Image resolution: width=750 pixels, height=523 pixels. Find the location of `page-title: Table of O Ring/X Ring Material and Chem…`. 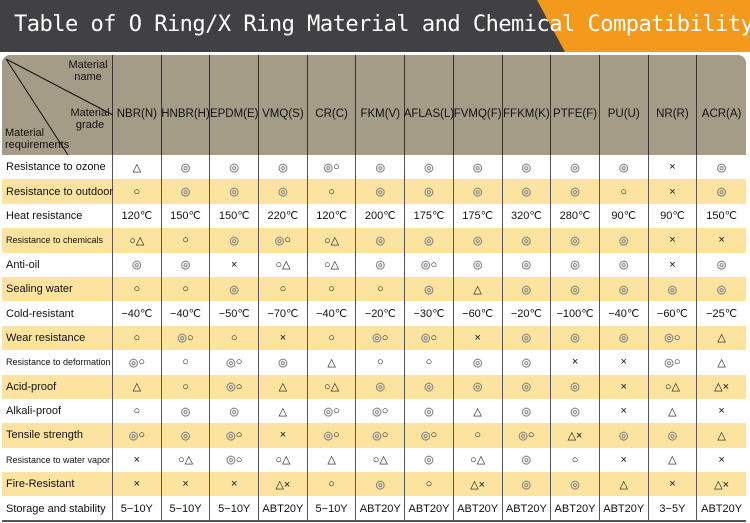

page-title: Table of O Ring/X Ring Material and Chem… is located at coordinates (382, 24).